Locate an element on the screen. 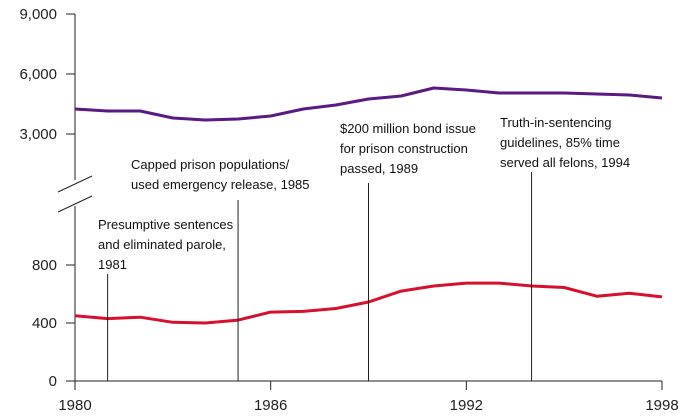 The width and height of the screenshot is (687, 417). y-tick-label: 800 is located at coordinates (44, 265).